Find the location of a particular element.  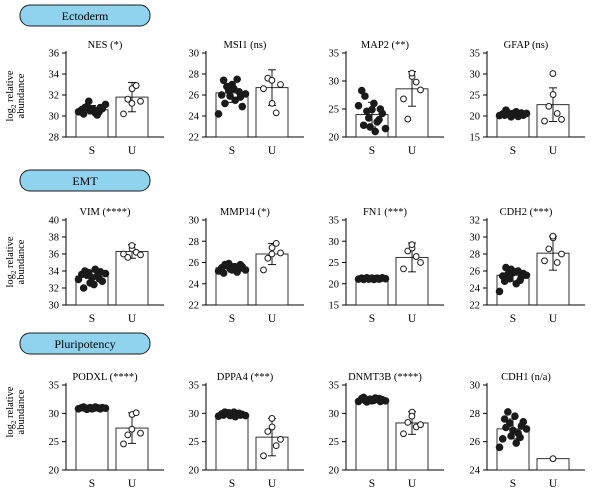

y-tick-label: 40 is located at coordinates (54, 221).